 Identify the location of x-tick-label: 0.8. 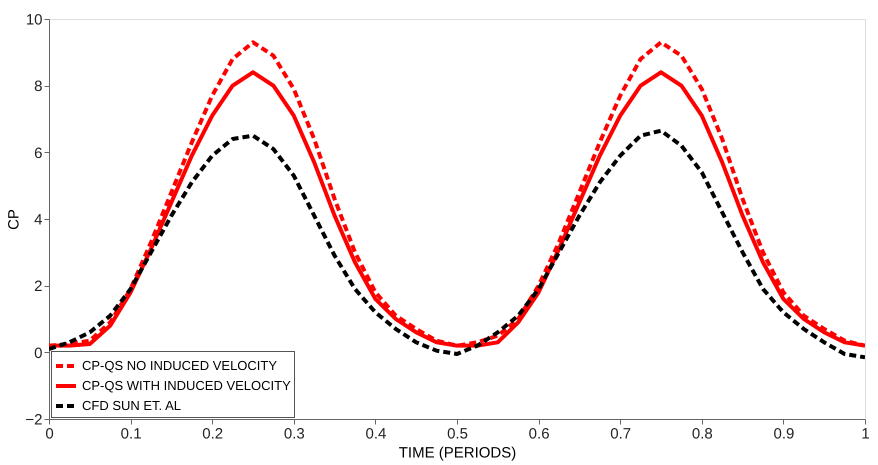
(702, 434).